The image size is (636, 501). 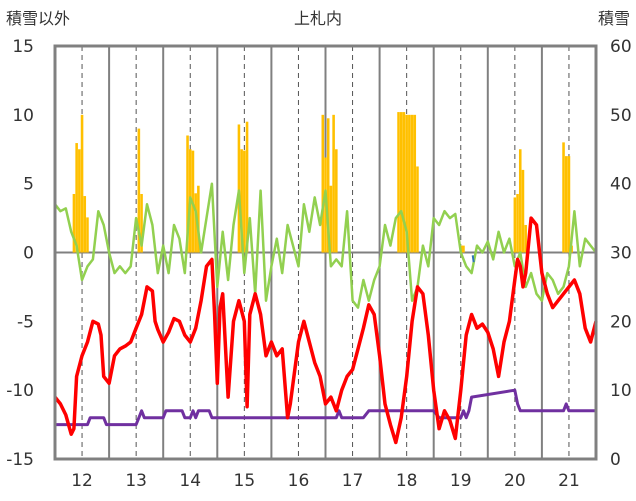 What do you see at coordinates (20, 391) in the screenshot?
I see `left-tick-label: -10` at bounding box center [20, 391].